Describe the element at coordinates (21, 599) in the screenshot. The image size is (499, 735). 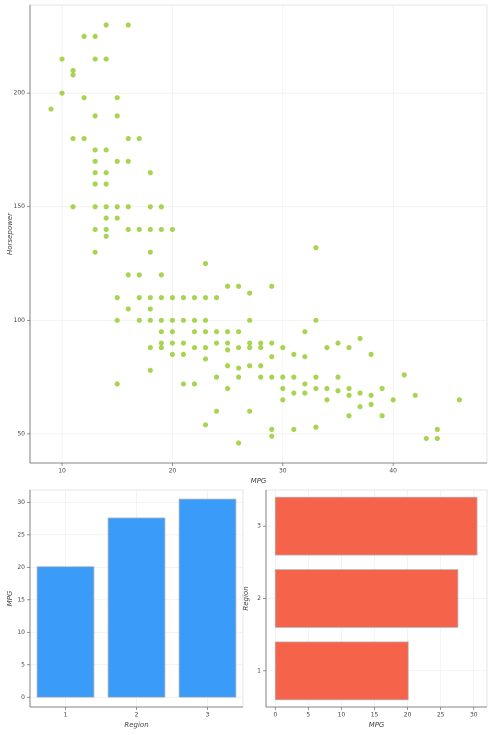
I see `y-tick-label: 15` at that location.